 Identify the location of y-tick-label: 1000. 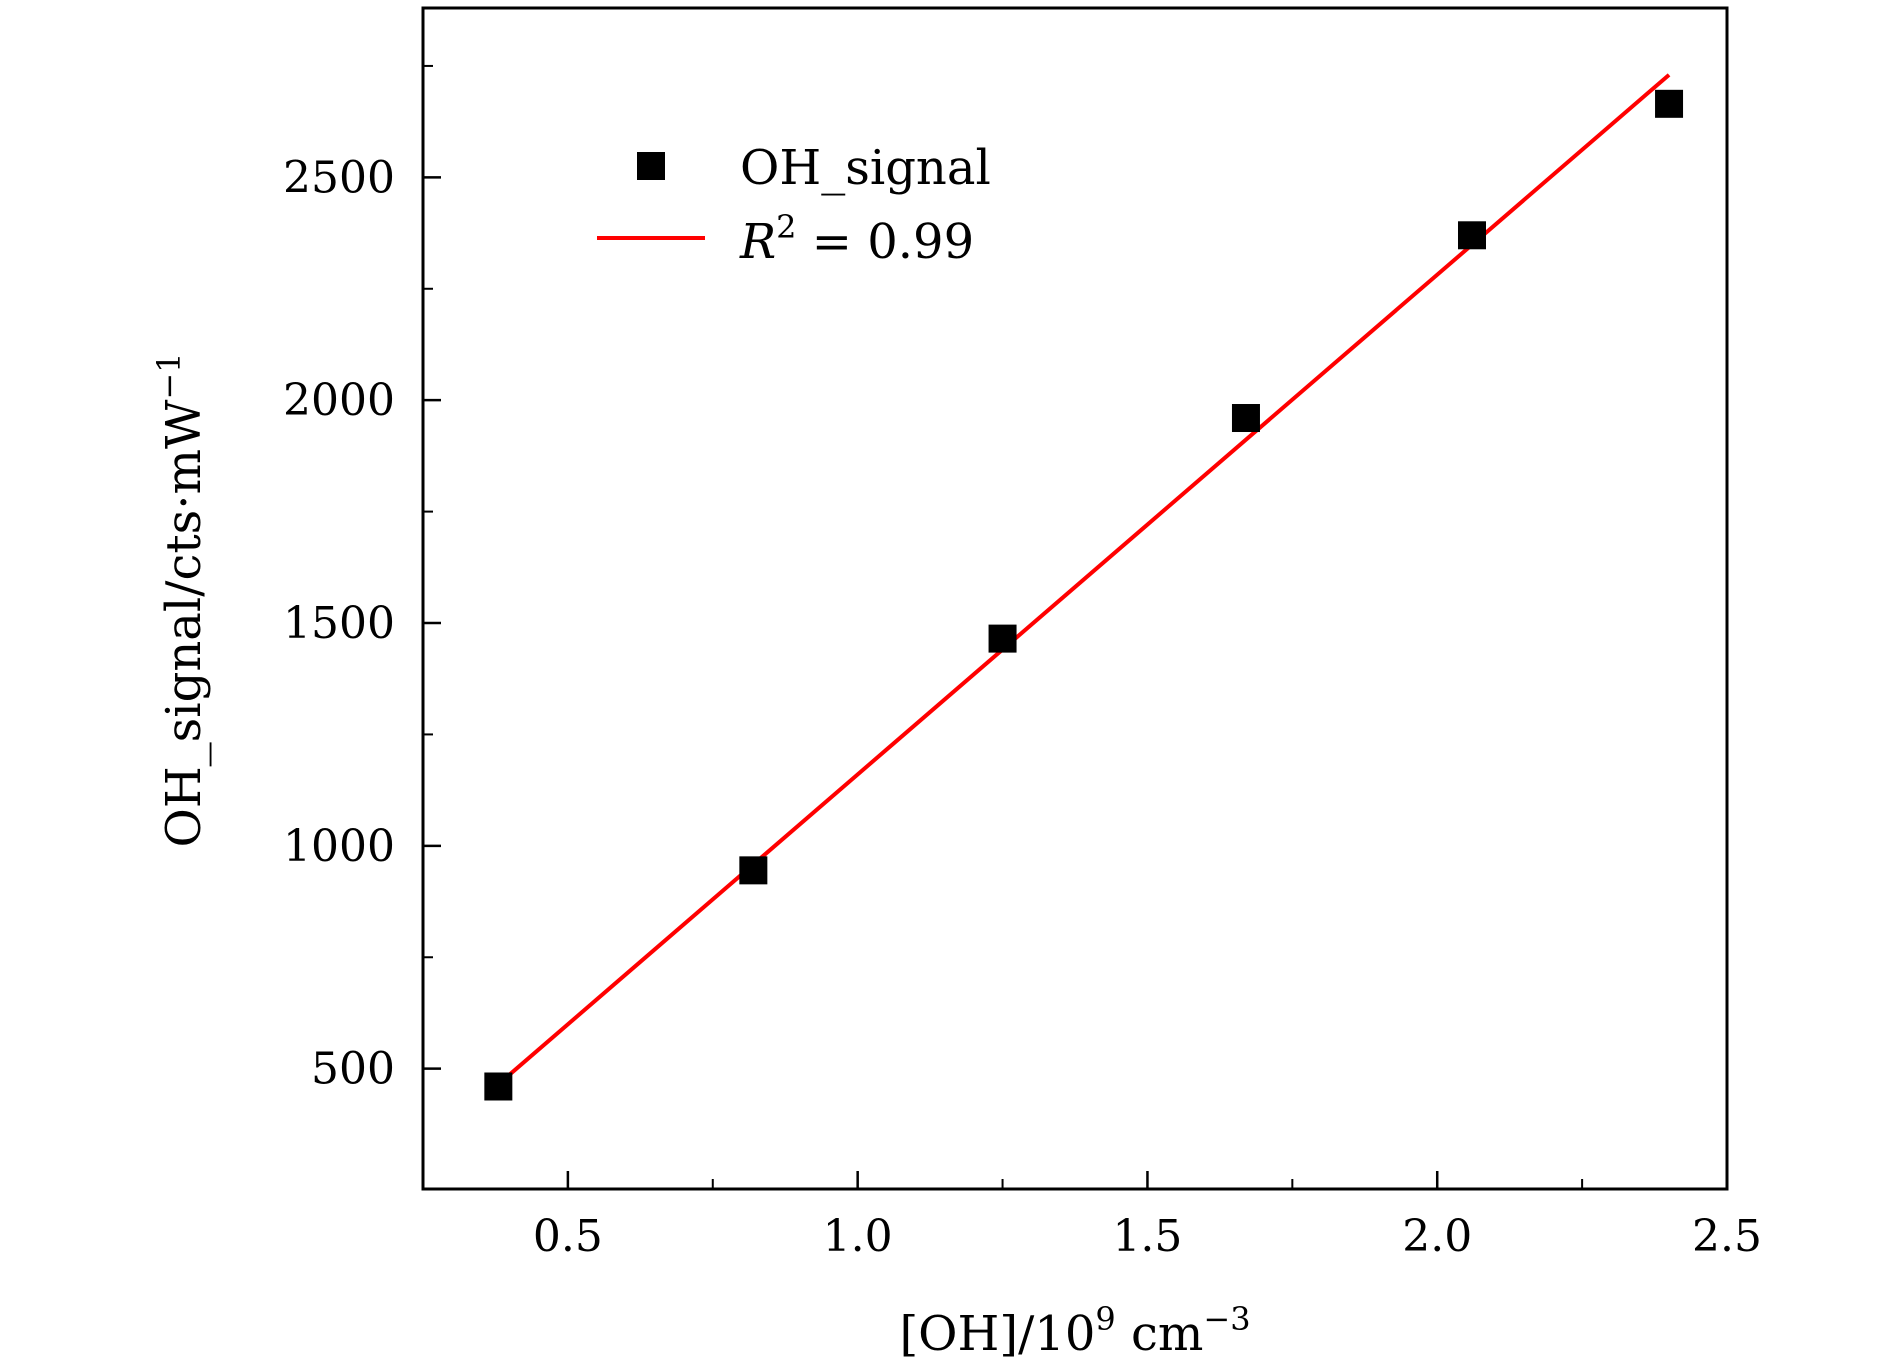
(339, 846).